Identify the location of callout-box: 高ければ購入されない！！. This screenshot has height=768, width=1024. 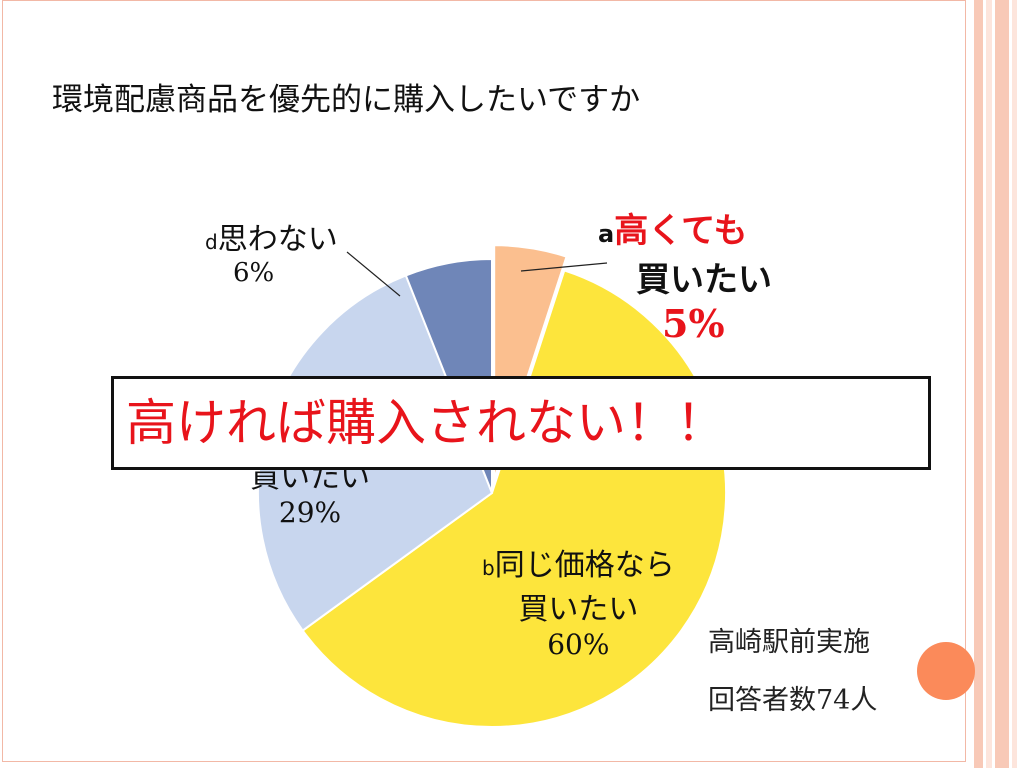
(521, 423).